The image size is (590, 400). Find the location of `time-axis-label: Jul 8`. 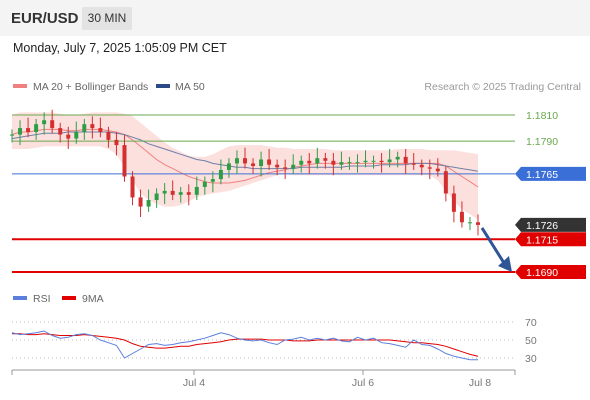

time-axis-label: Jul 8 is located at coordinates (480, 383).